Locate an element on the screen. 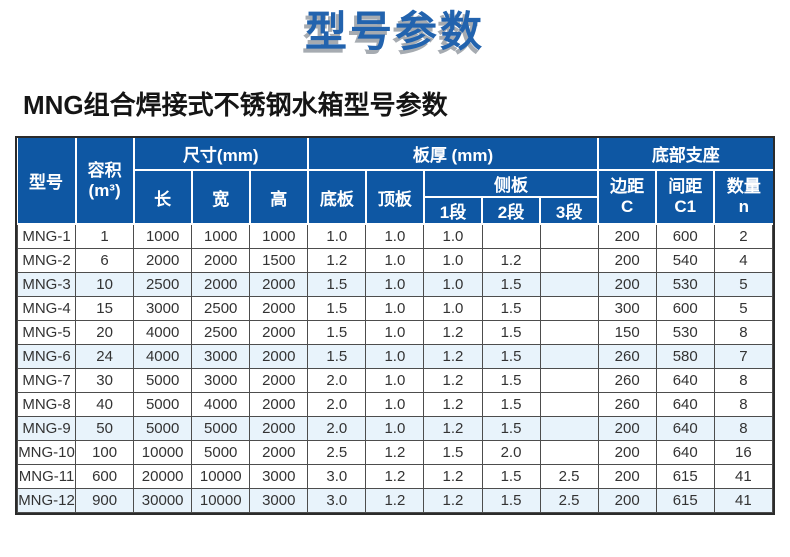 This screenshot has width=790, height=557. table-row: MNG-4 15 3000 2500 2000 1.5 1.0 1.0 1.5 300 600 5 is located at coordinates (395, 308).